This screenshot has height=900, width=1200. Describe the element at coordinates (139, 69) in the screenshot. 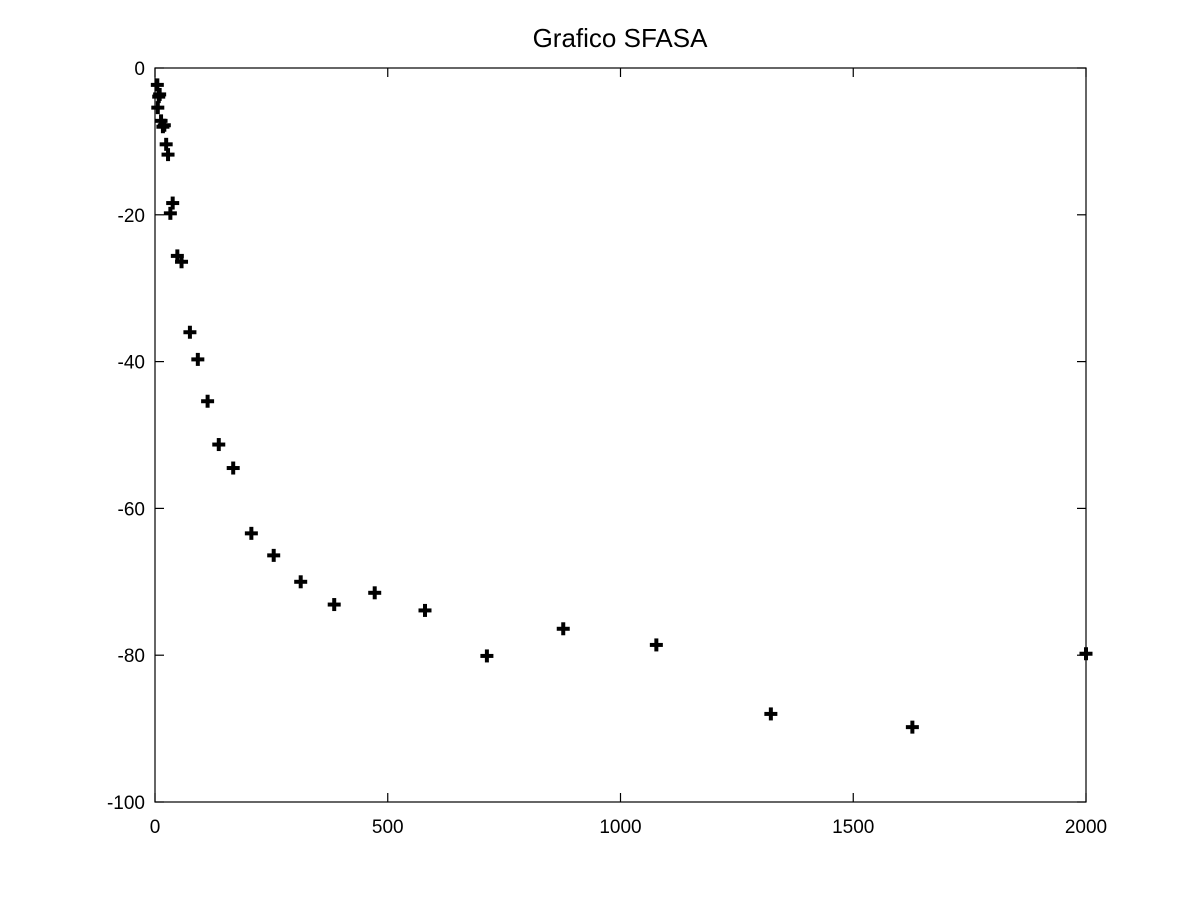

I see `y-tick-label: 0` at that location.